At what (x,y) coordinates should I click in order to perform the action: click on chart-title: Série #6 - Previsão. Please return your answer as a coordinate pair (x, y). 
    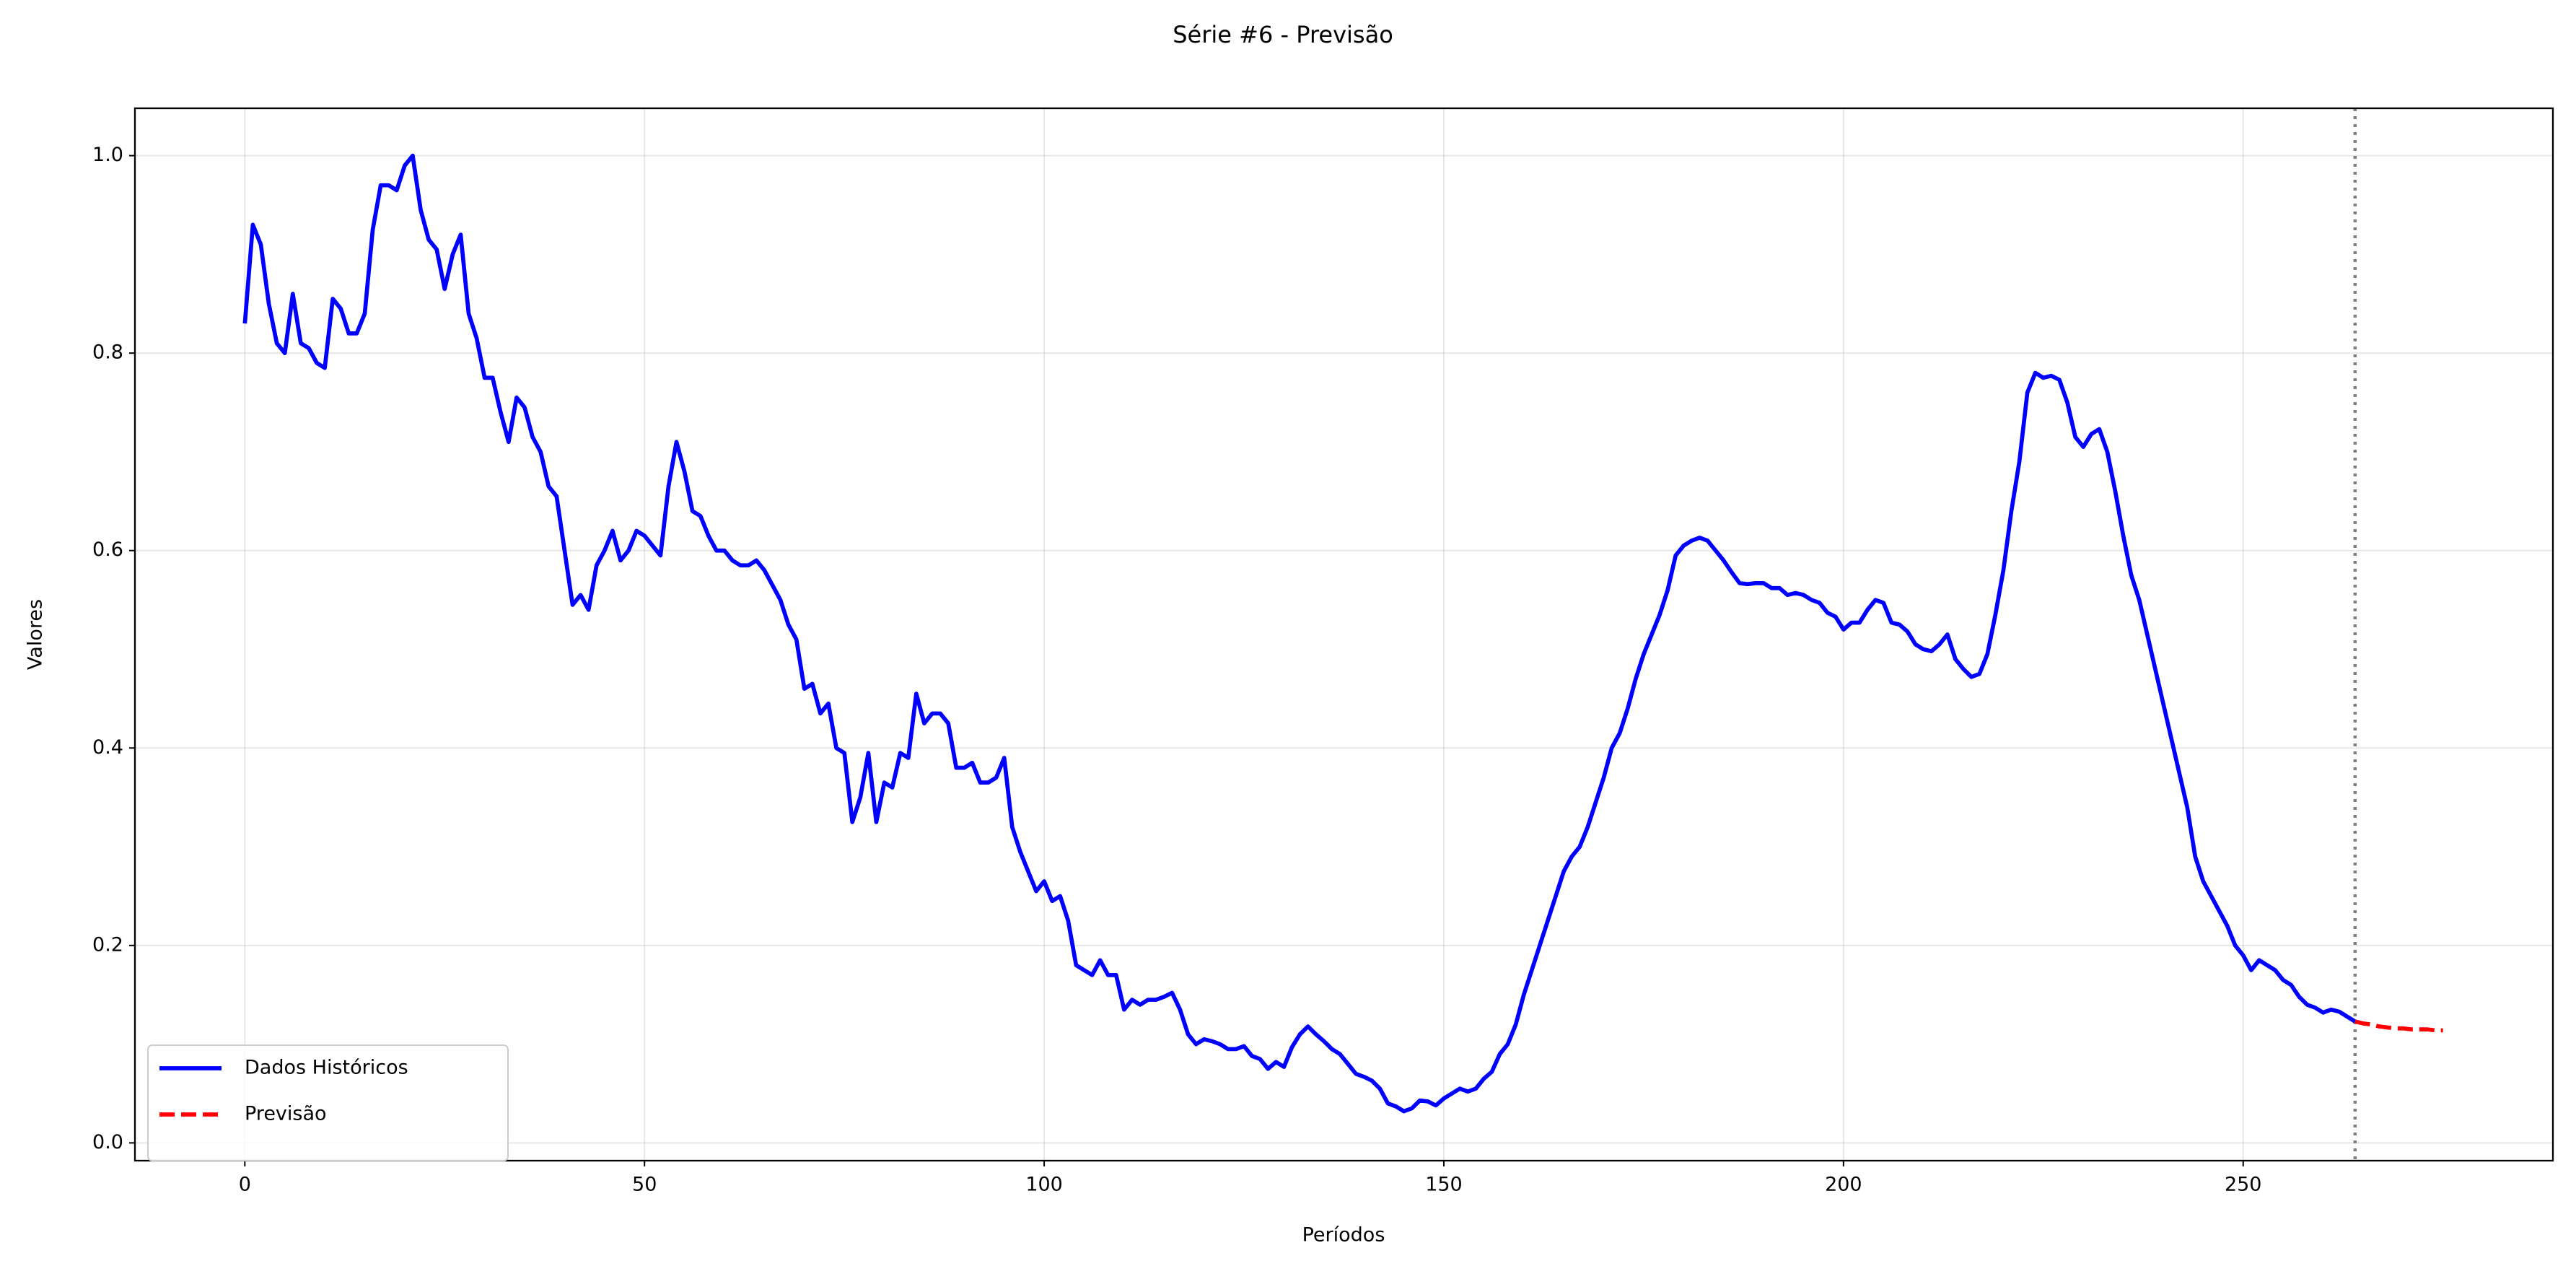
    Looking at the image, I should click on (1283, 34).